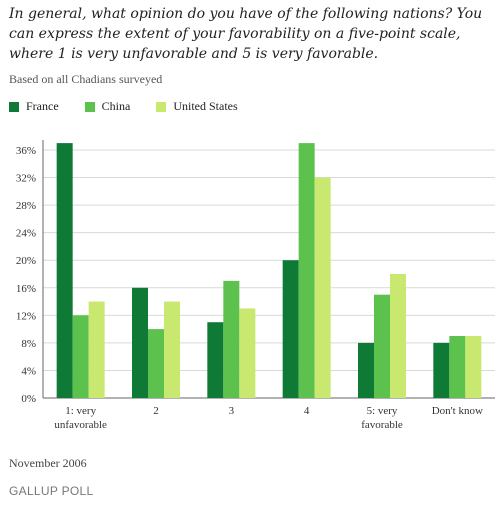 The width and height of the screenshot is (500, 506). What do you see at coordinates (457, 411) in the screenshot?
I see `x-category-label: Don't know` at bounding box center [457, 411].